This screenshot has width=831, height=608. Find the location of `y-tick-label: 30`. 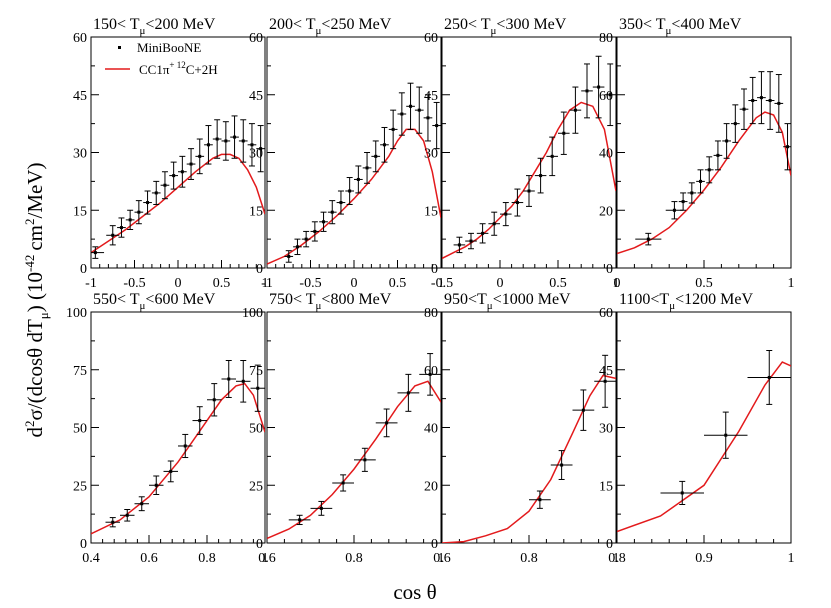

y-tick-label: 30 is located at coordinates (431, 154).